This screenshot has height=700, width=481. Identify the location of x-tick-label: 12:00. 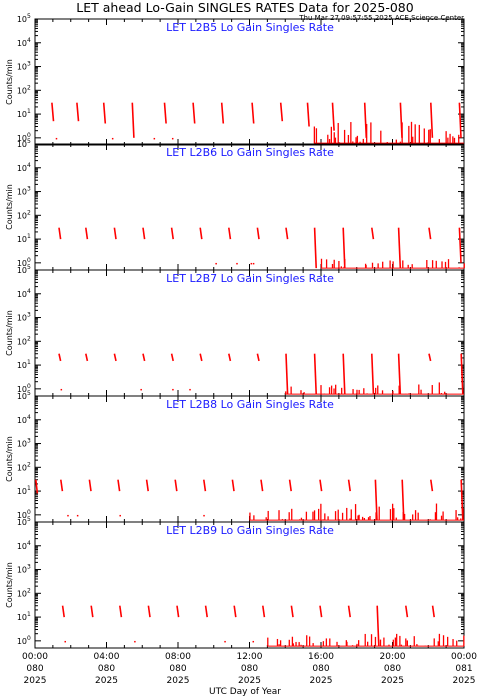
(250, 657).